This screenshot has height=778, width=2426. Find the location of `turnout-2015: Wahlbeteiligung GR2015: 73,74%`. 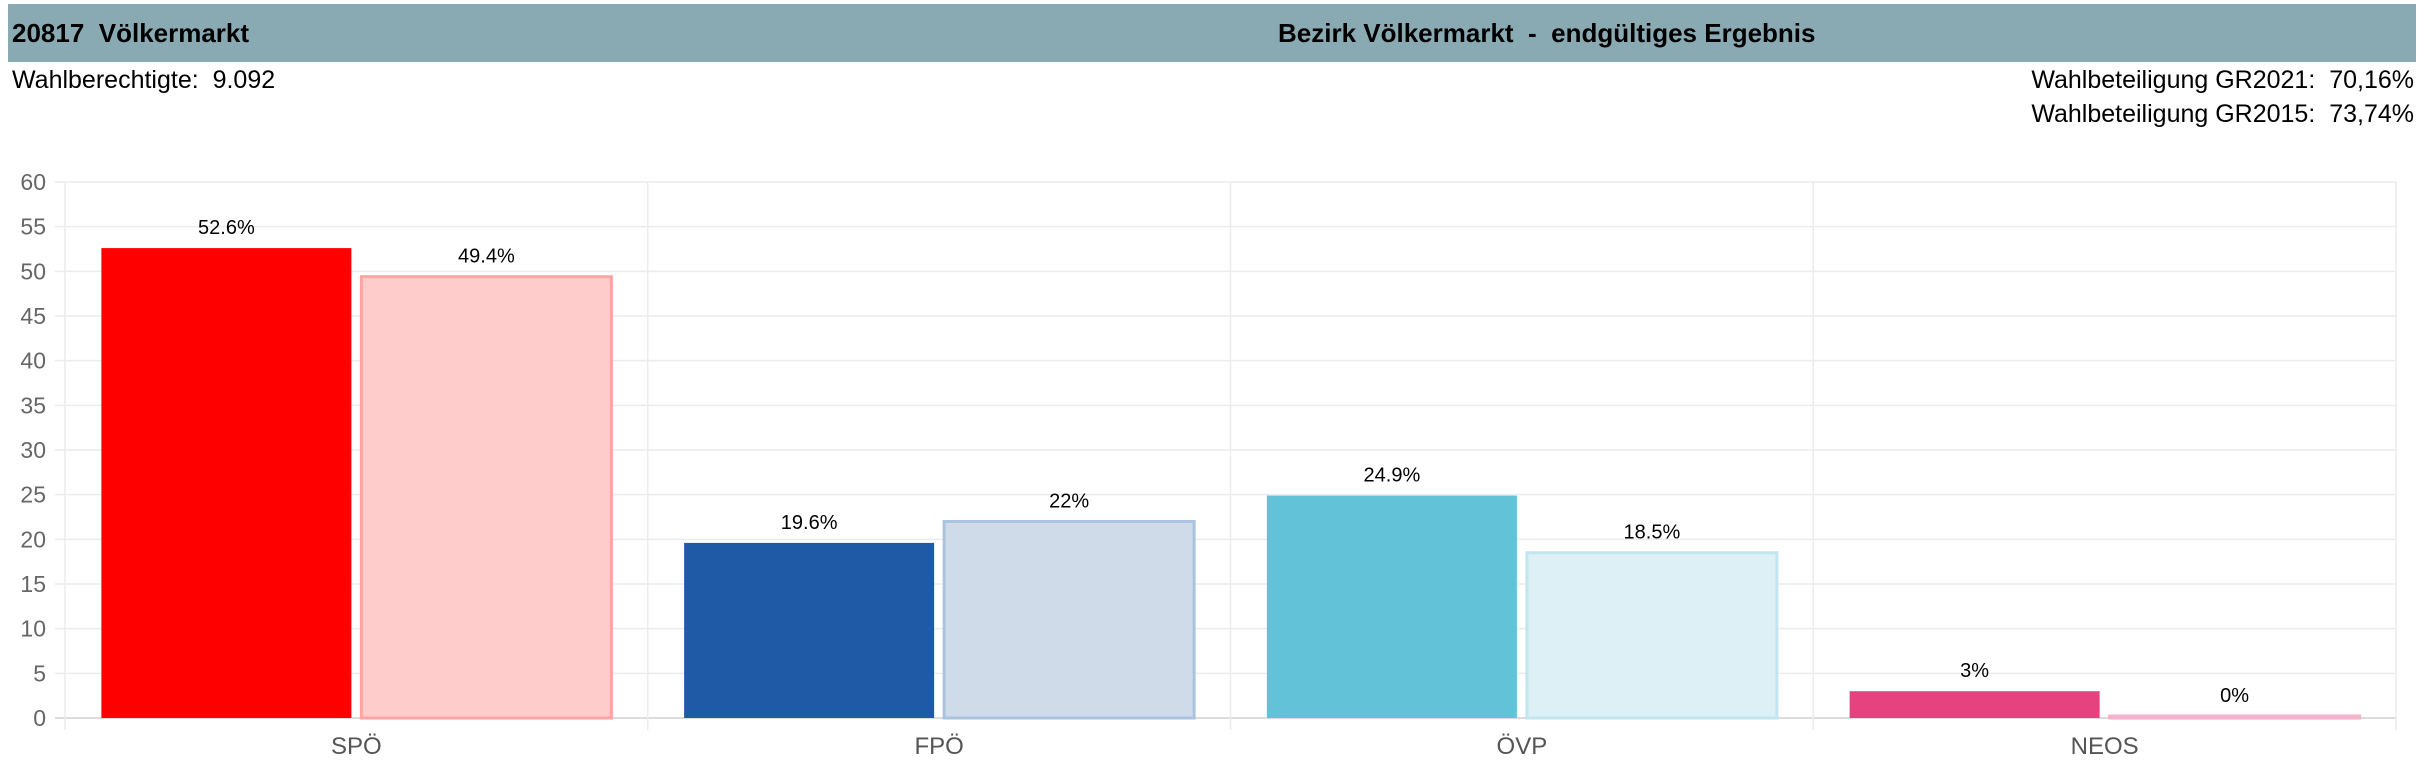

turnout-2015: Wahlbeteiligung GR2015: 73,74% is located at coordinates (2222, 114).